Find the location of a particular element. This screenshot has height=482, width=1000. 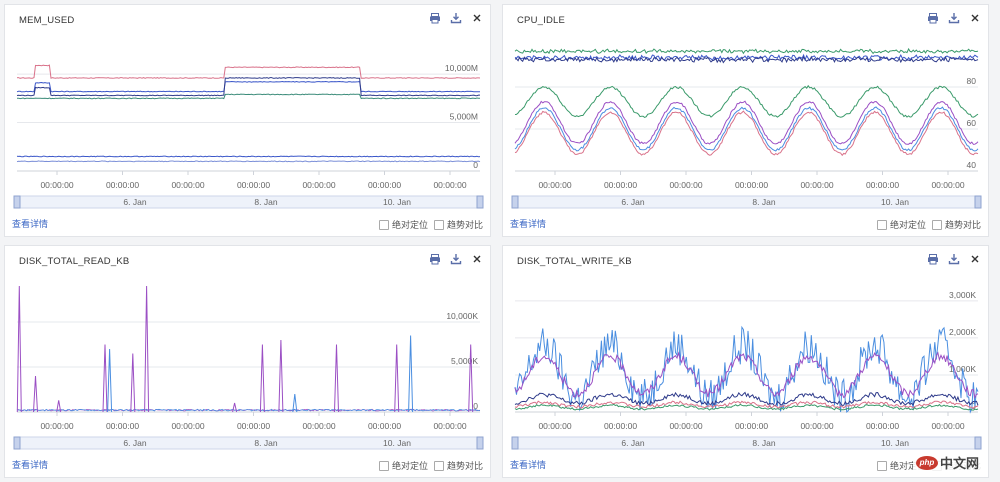

y-tick-label: 2,000K is located at coordinates (962, 332).